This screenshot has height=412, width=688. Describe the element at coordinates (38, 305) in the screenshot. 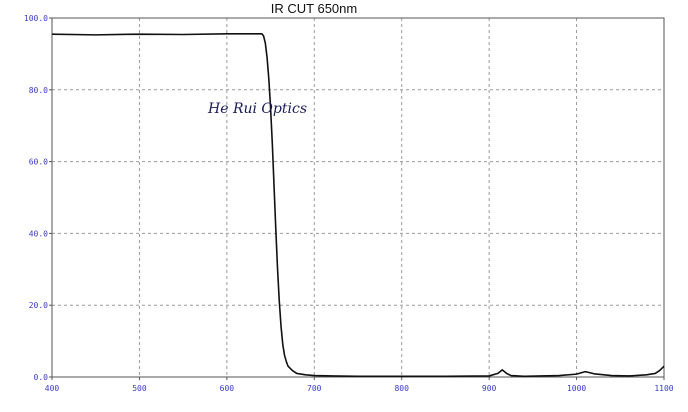

I see `y-tick-label: 20.0` at that location.